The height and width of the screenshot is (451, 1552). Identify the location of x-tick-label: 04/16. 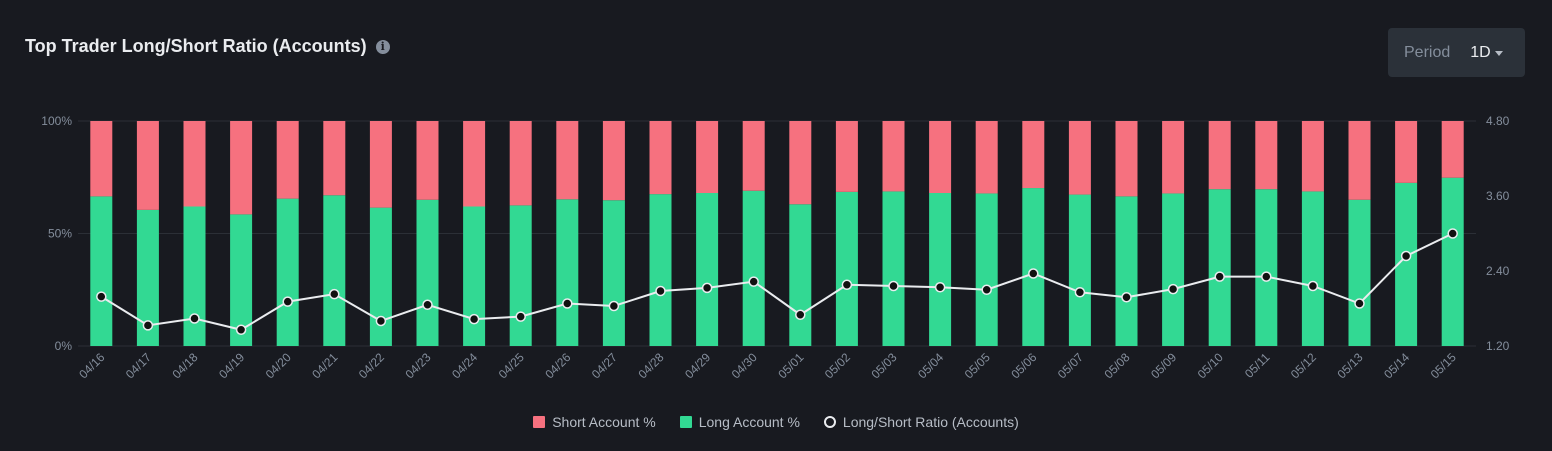
(91, 365).